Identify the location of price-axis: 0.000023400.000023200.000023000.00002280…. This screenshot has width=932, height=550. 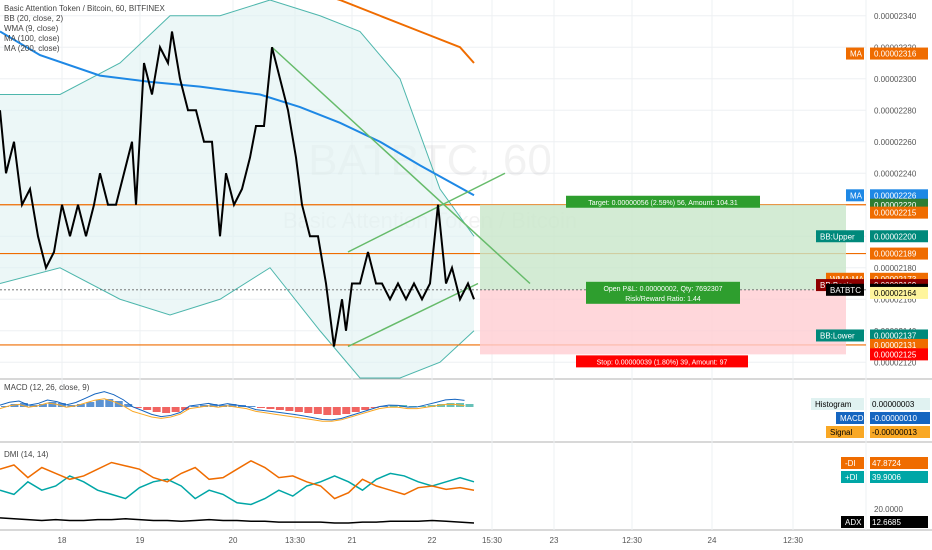
(870, 270).